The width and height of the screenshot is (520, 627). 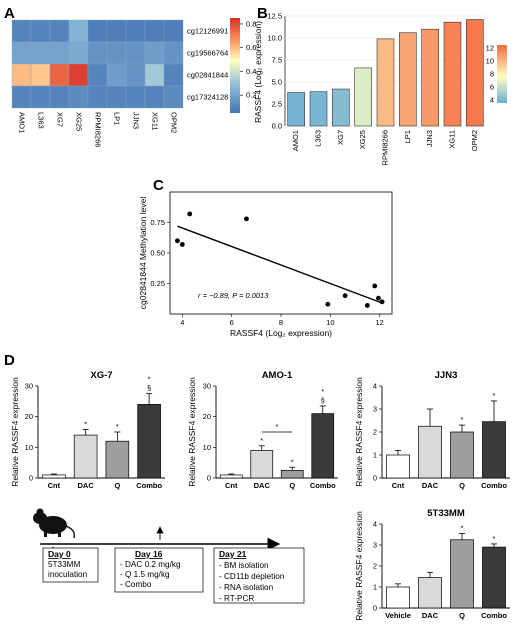 I want to click on heatmap-col-label: XG7, so click(x=60, y=119).